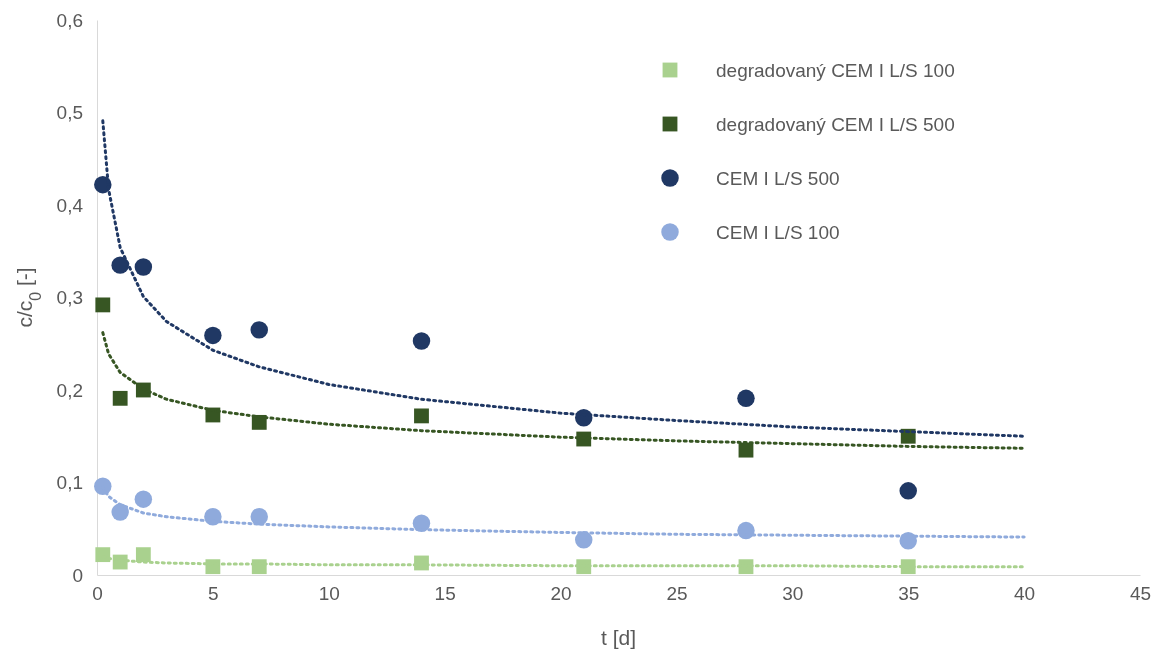  I want to click on y-tick-label: 0,4, so click(70, 205).